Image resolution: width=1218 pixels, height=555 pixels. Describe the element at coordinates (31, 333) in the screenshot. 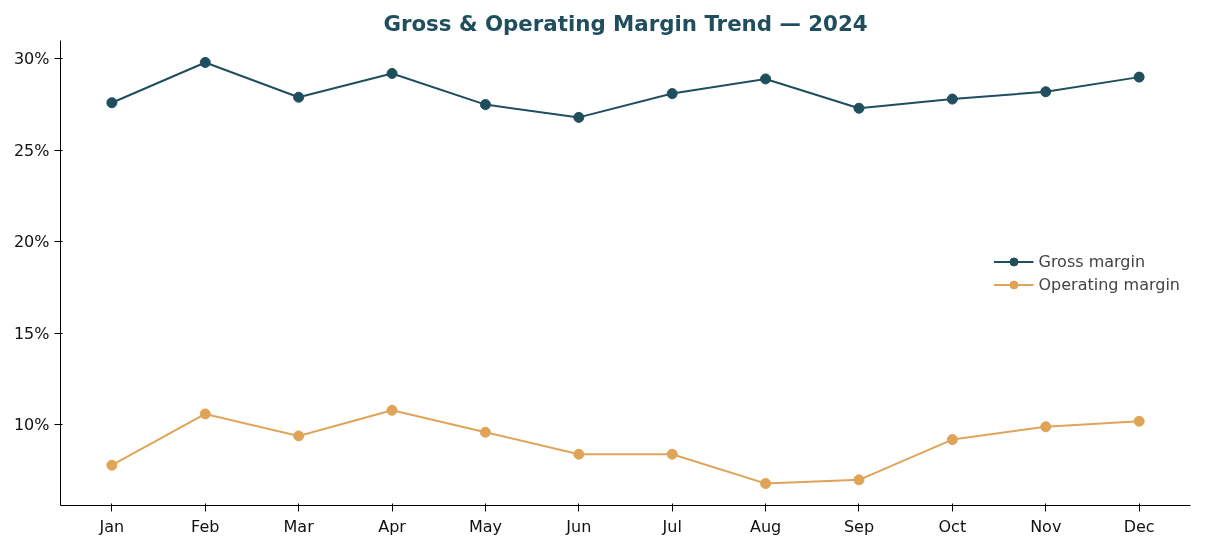

I see `y-tick-label: 15%` at that location.